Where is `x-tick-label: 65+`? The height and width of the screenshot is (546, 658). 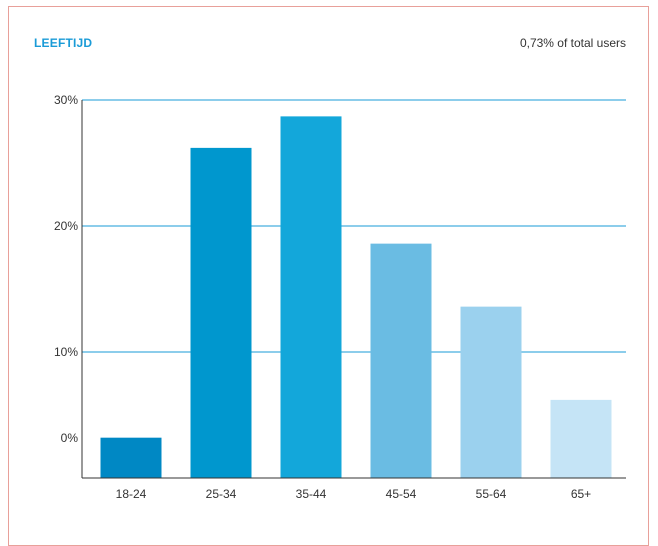
x-tick-label: 65+ is located at coordinates (581, 494).